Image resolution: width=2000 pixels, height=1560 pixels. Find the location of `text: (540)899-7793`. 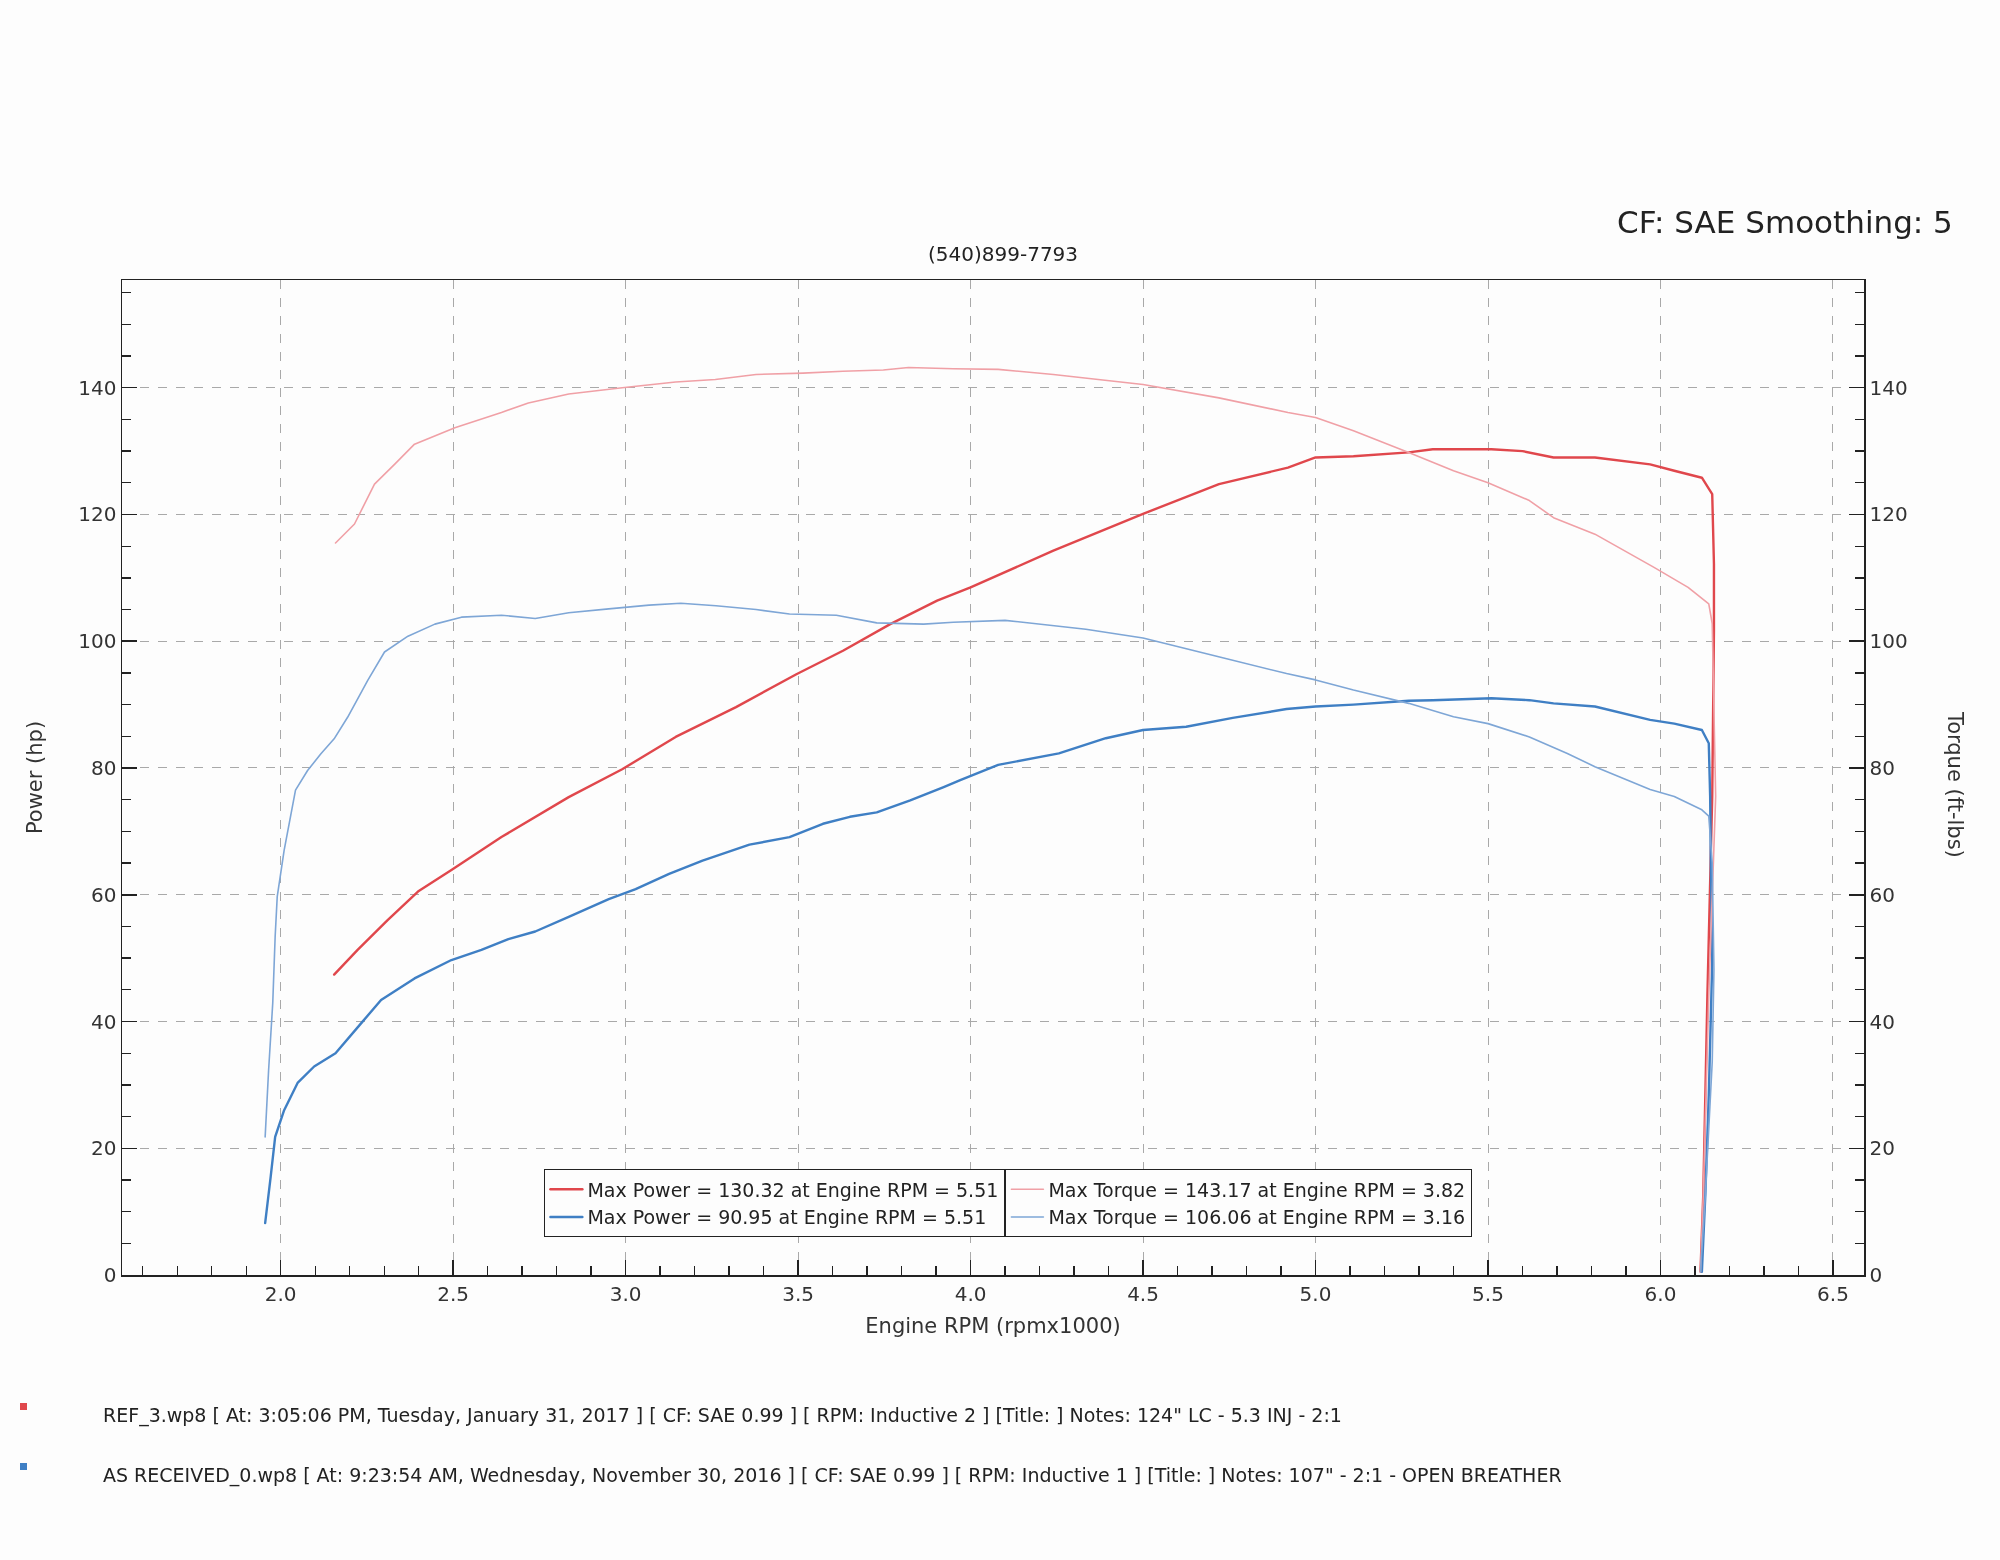

text: (540)899-7793 is located at coordinates (1003, 254).